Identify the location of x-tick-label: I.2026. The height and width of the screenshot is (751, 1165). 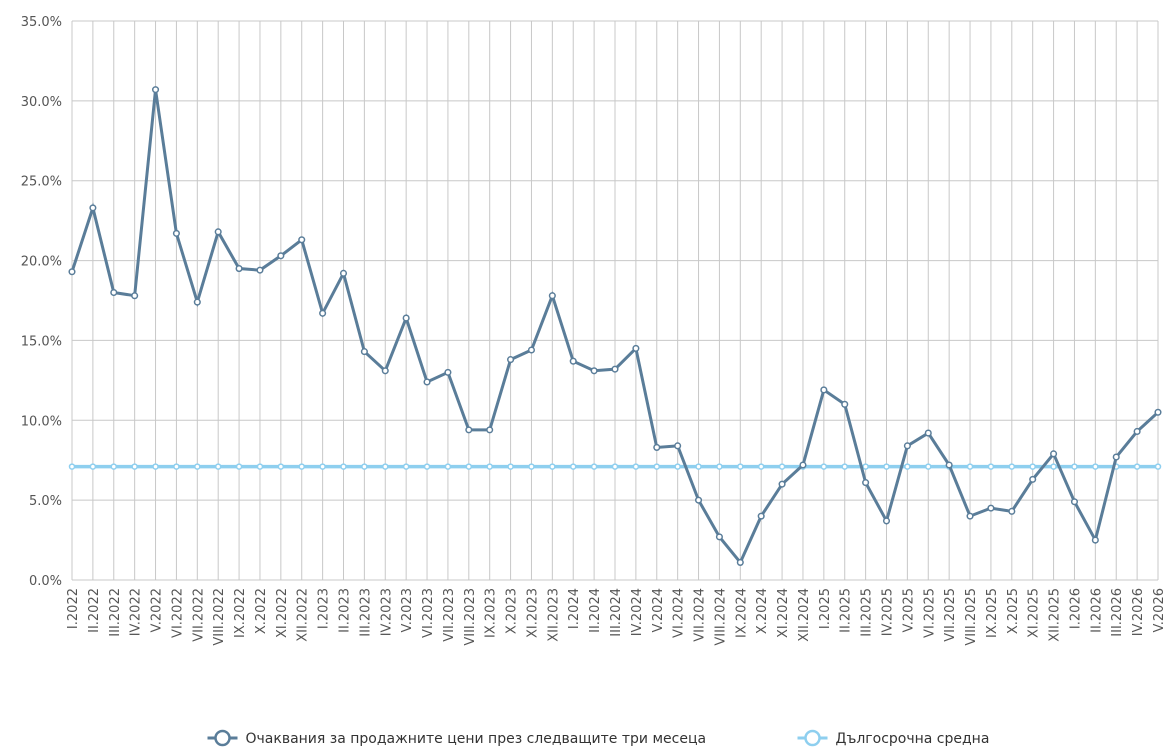
(1075, 608).